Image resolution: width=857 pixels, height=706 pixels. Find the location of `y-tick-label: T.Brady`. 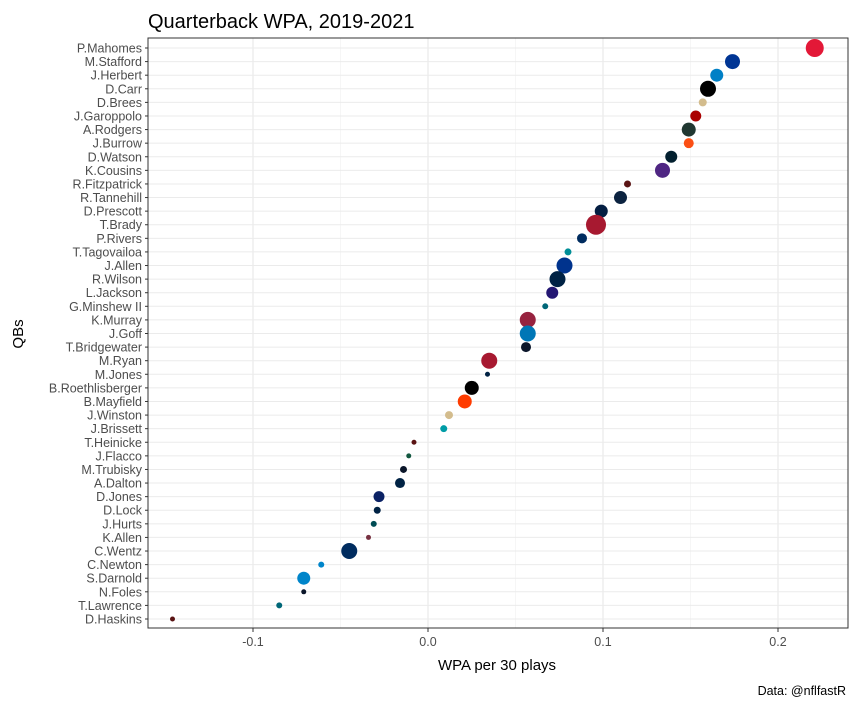

y-tick-label: T.Brady is located at coordinates (121, 225).